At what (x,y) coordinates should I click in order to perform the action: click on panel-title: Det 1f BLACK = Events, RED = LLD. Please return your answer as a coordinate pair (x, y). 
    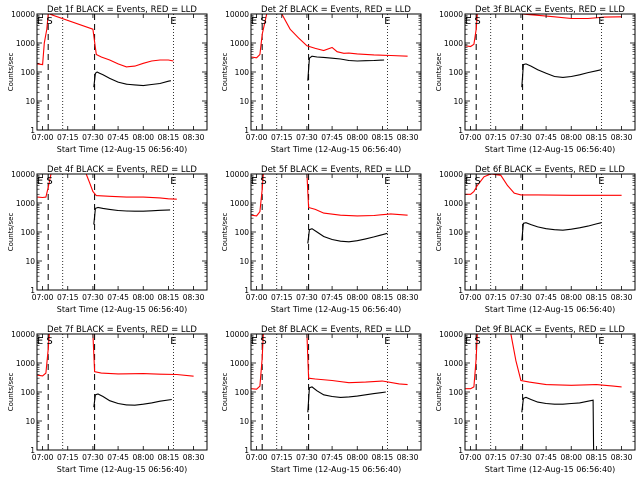
    Looking at the image, I should click on (122, 10).